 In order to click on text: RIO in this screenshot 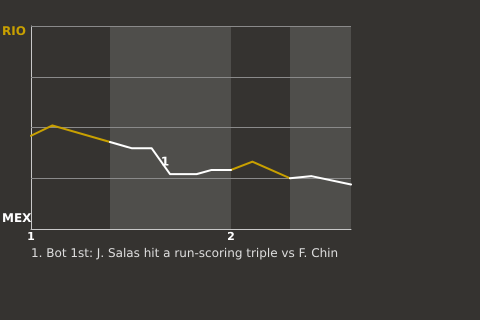, I will do `click(14, 31)`.